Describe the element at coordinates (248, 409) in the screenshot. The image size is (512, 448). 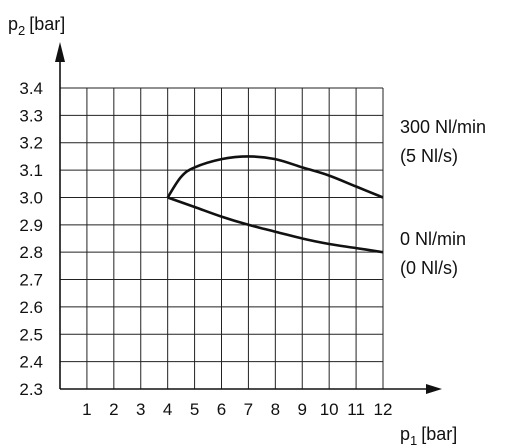
I see `x-tick-label: 7` at that location.